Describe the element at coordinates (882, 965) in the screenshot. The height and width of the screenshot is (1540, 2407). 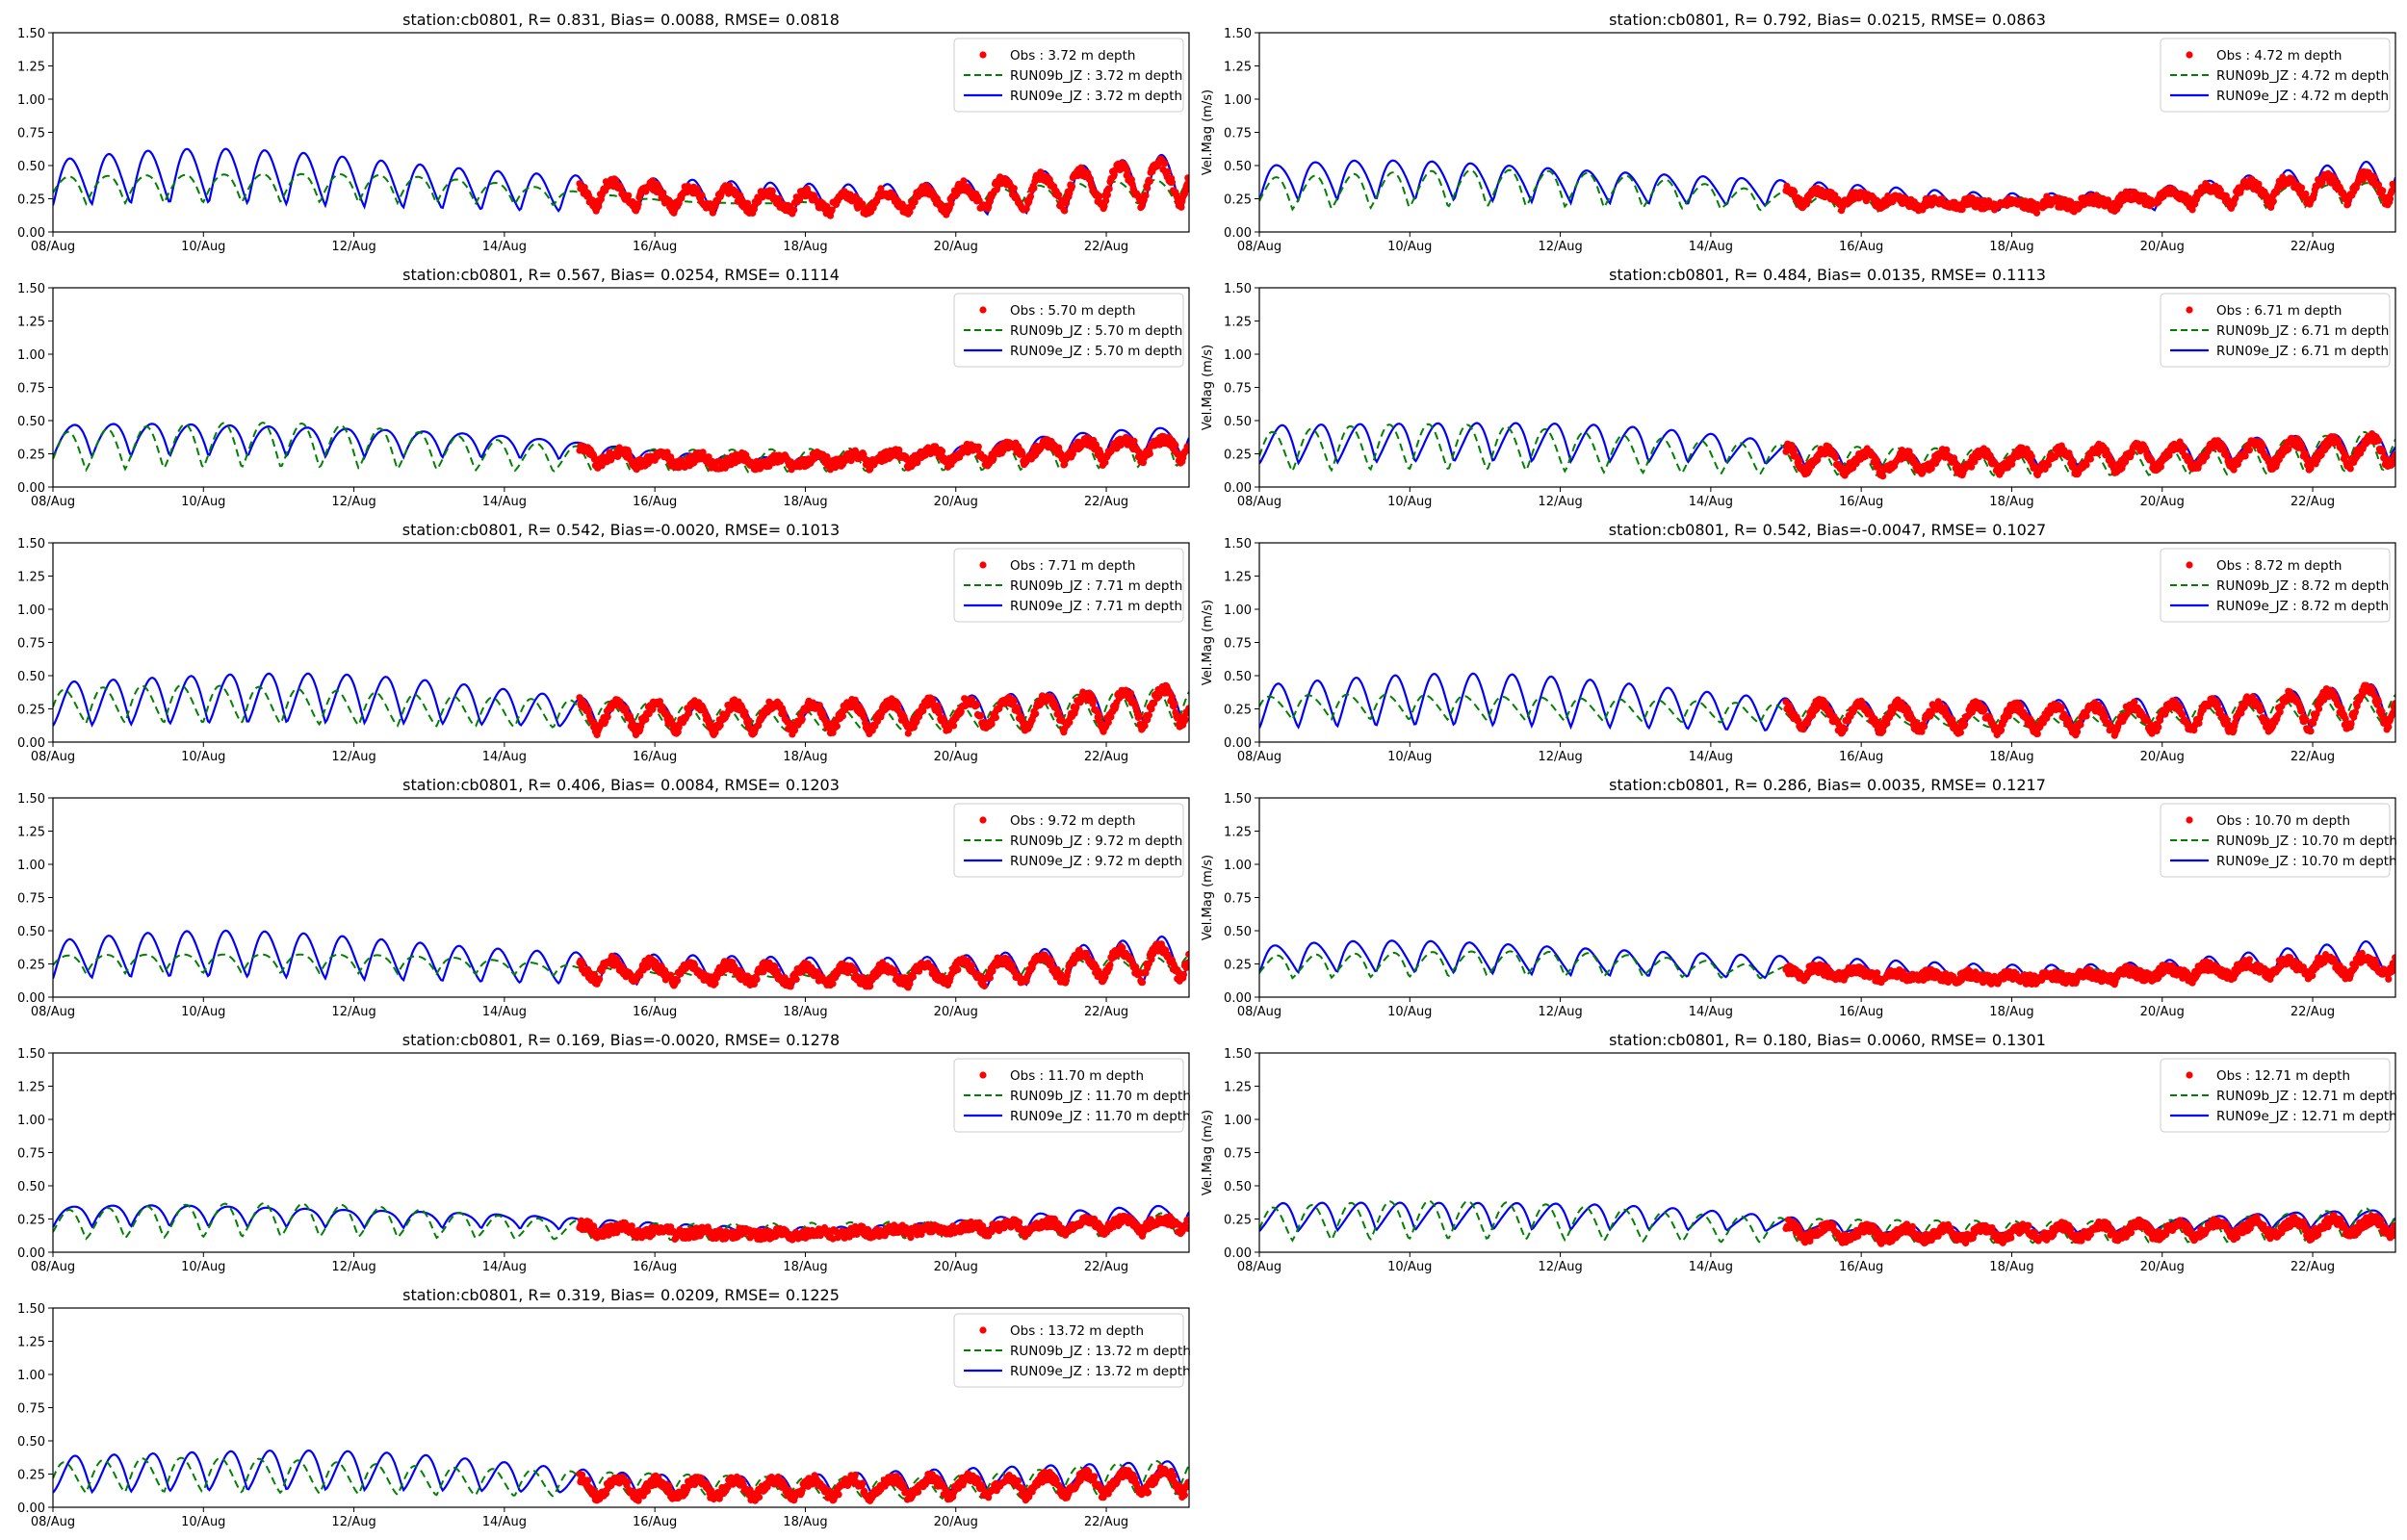
I see `series-obs` at that location.